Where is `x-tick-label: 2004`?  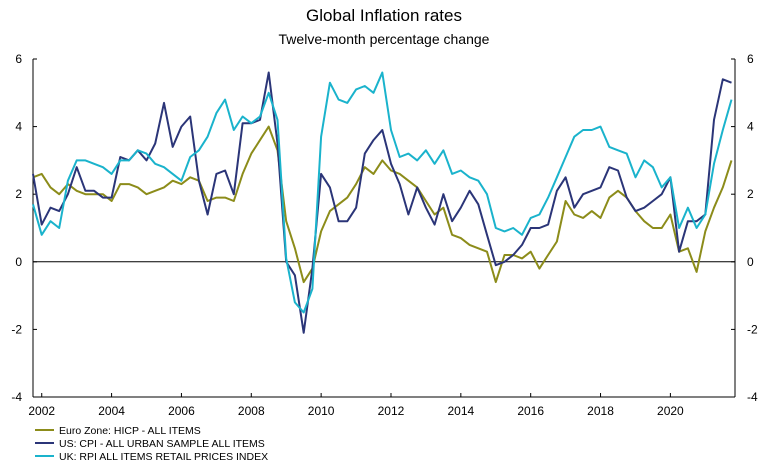 x-tick-label: 2004 is located at coordinates (111, 411).